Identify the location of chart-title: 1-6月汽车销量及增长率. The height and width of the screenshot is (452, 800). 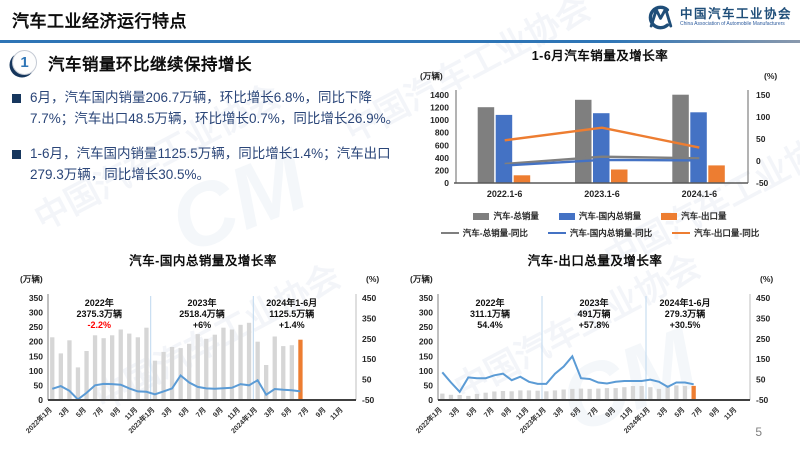
(600, 56).